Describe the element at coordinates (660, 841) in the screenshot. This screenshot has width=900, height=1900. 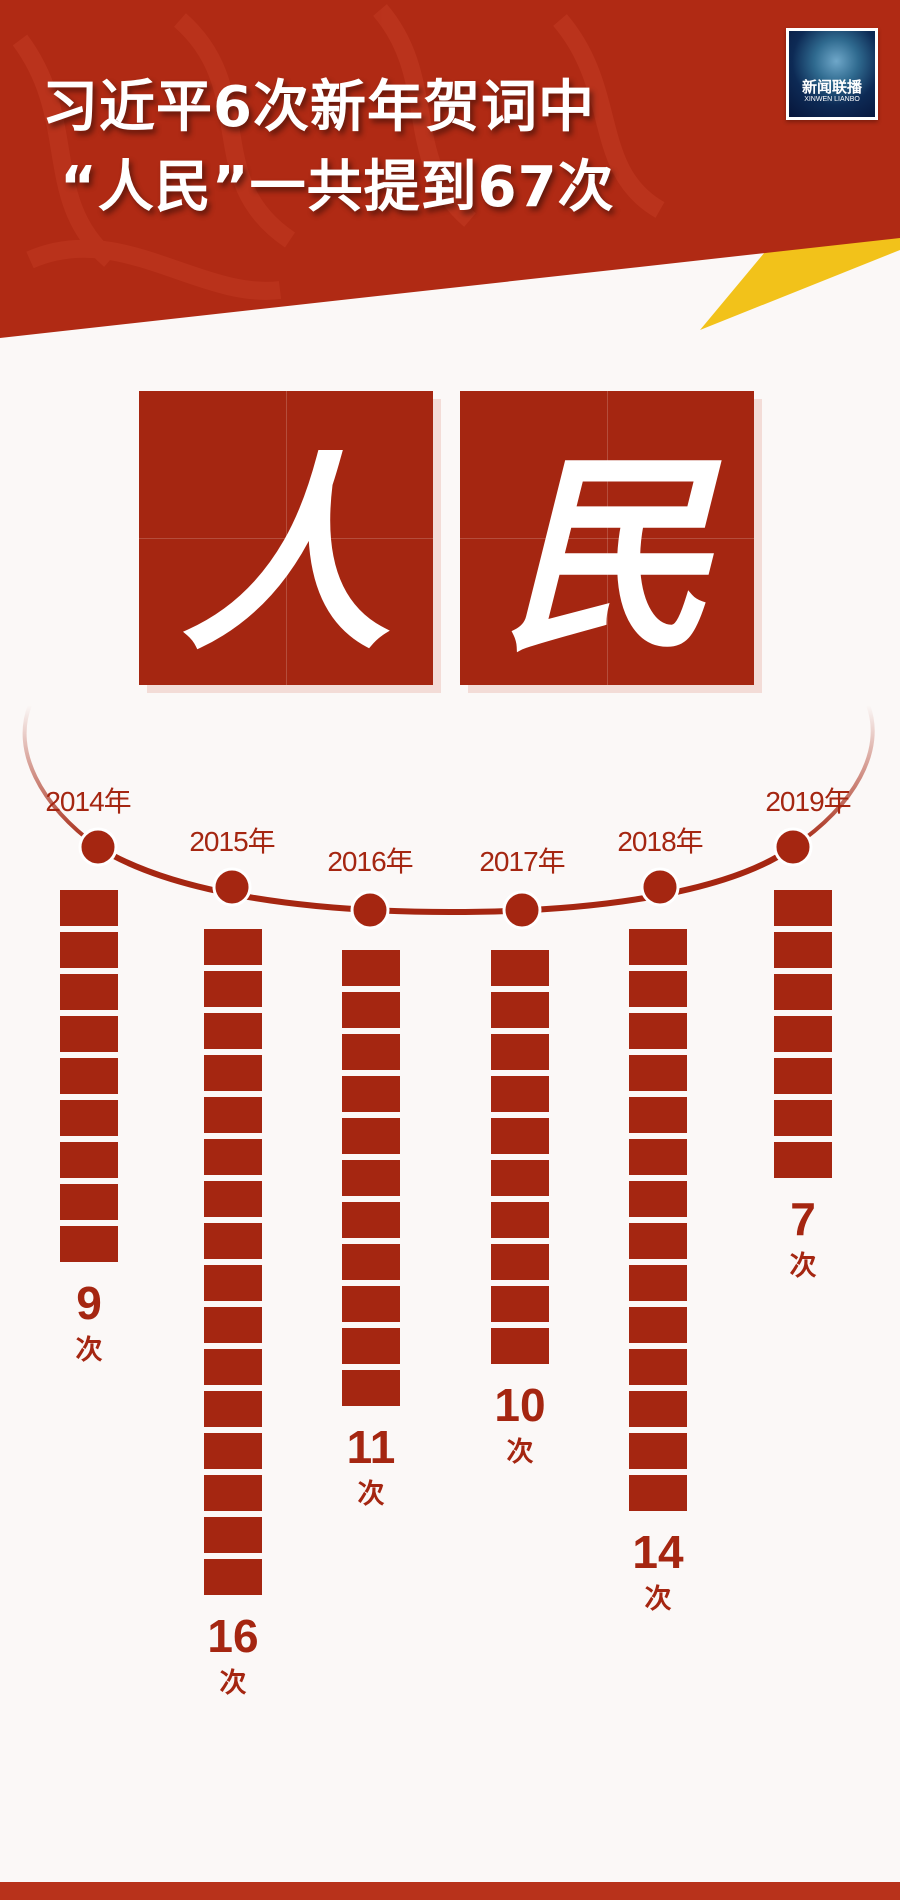
I see `year-label: 2018年` at that location.